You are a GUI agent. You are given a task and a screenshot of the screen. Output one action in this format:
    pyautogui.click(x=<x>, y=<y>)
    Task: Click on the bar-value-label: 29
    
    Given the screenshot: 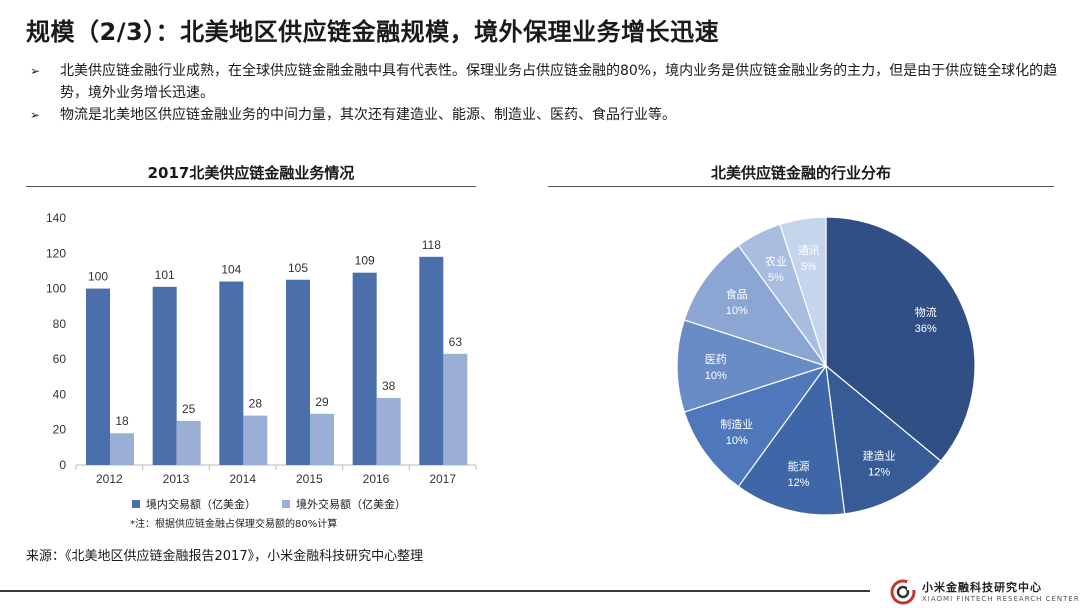 What is the action you would take?
    pyautogui.click(x=322, y=402)
    